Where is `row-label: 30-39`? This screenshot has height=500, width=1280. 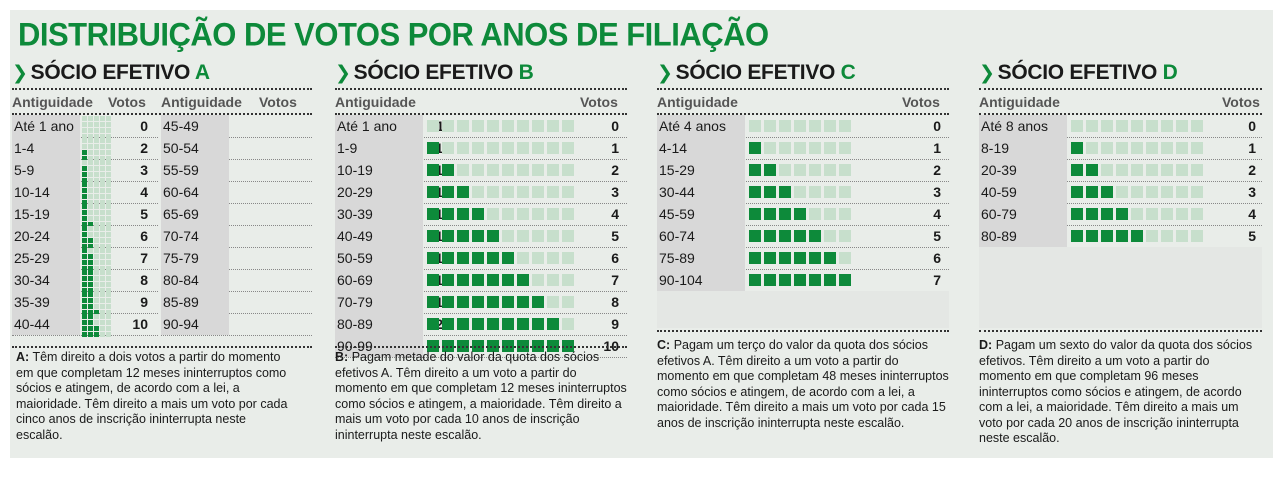
row-label: 30-39 is located at coordinates (355, 214).